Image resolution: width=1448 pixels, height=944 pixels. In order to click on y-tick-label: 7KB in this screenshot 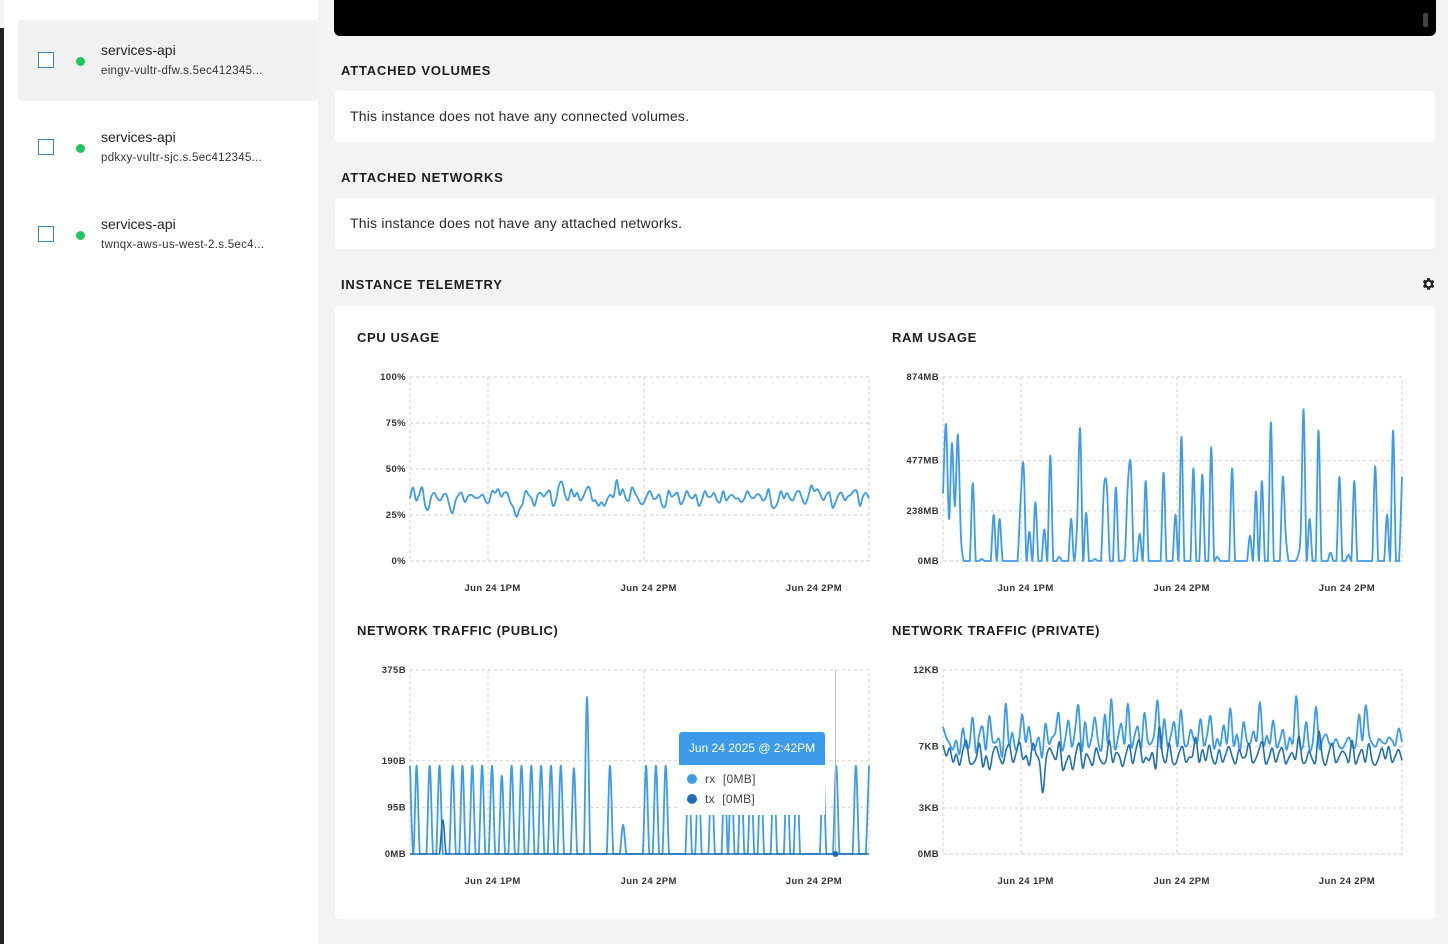, I will do `click(929, 747)`.